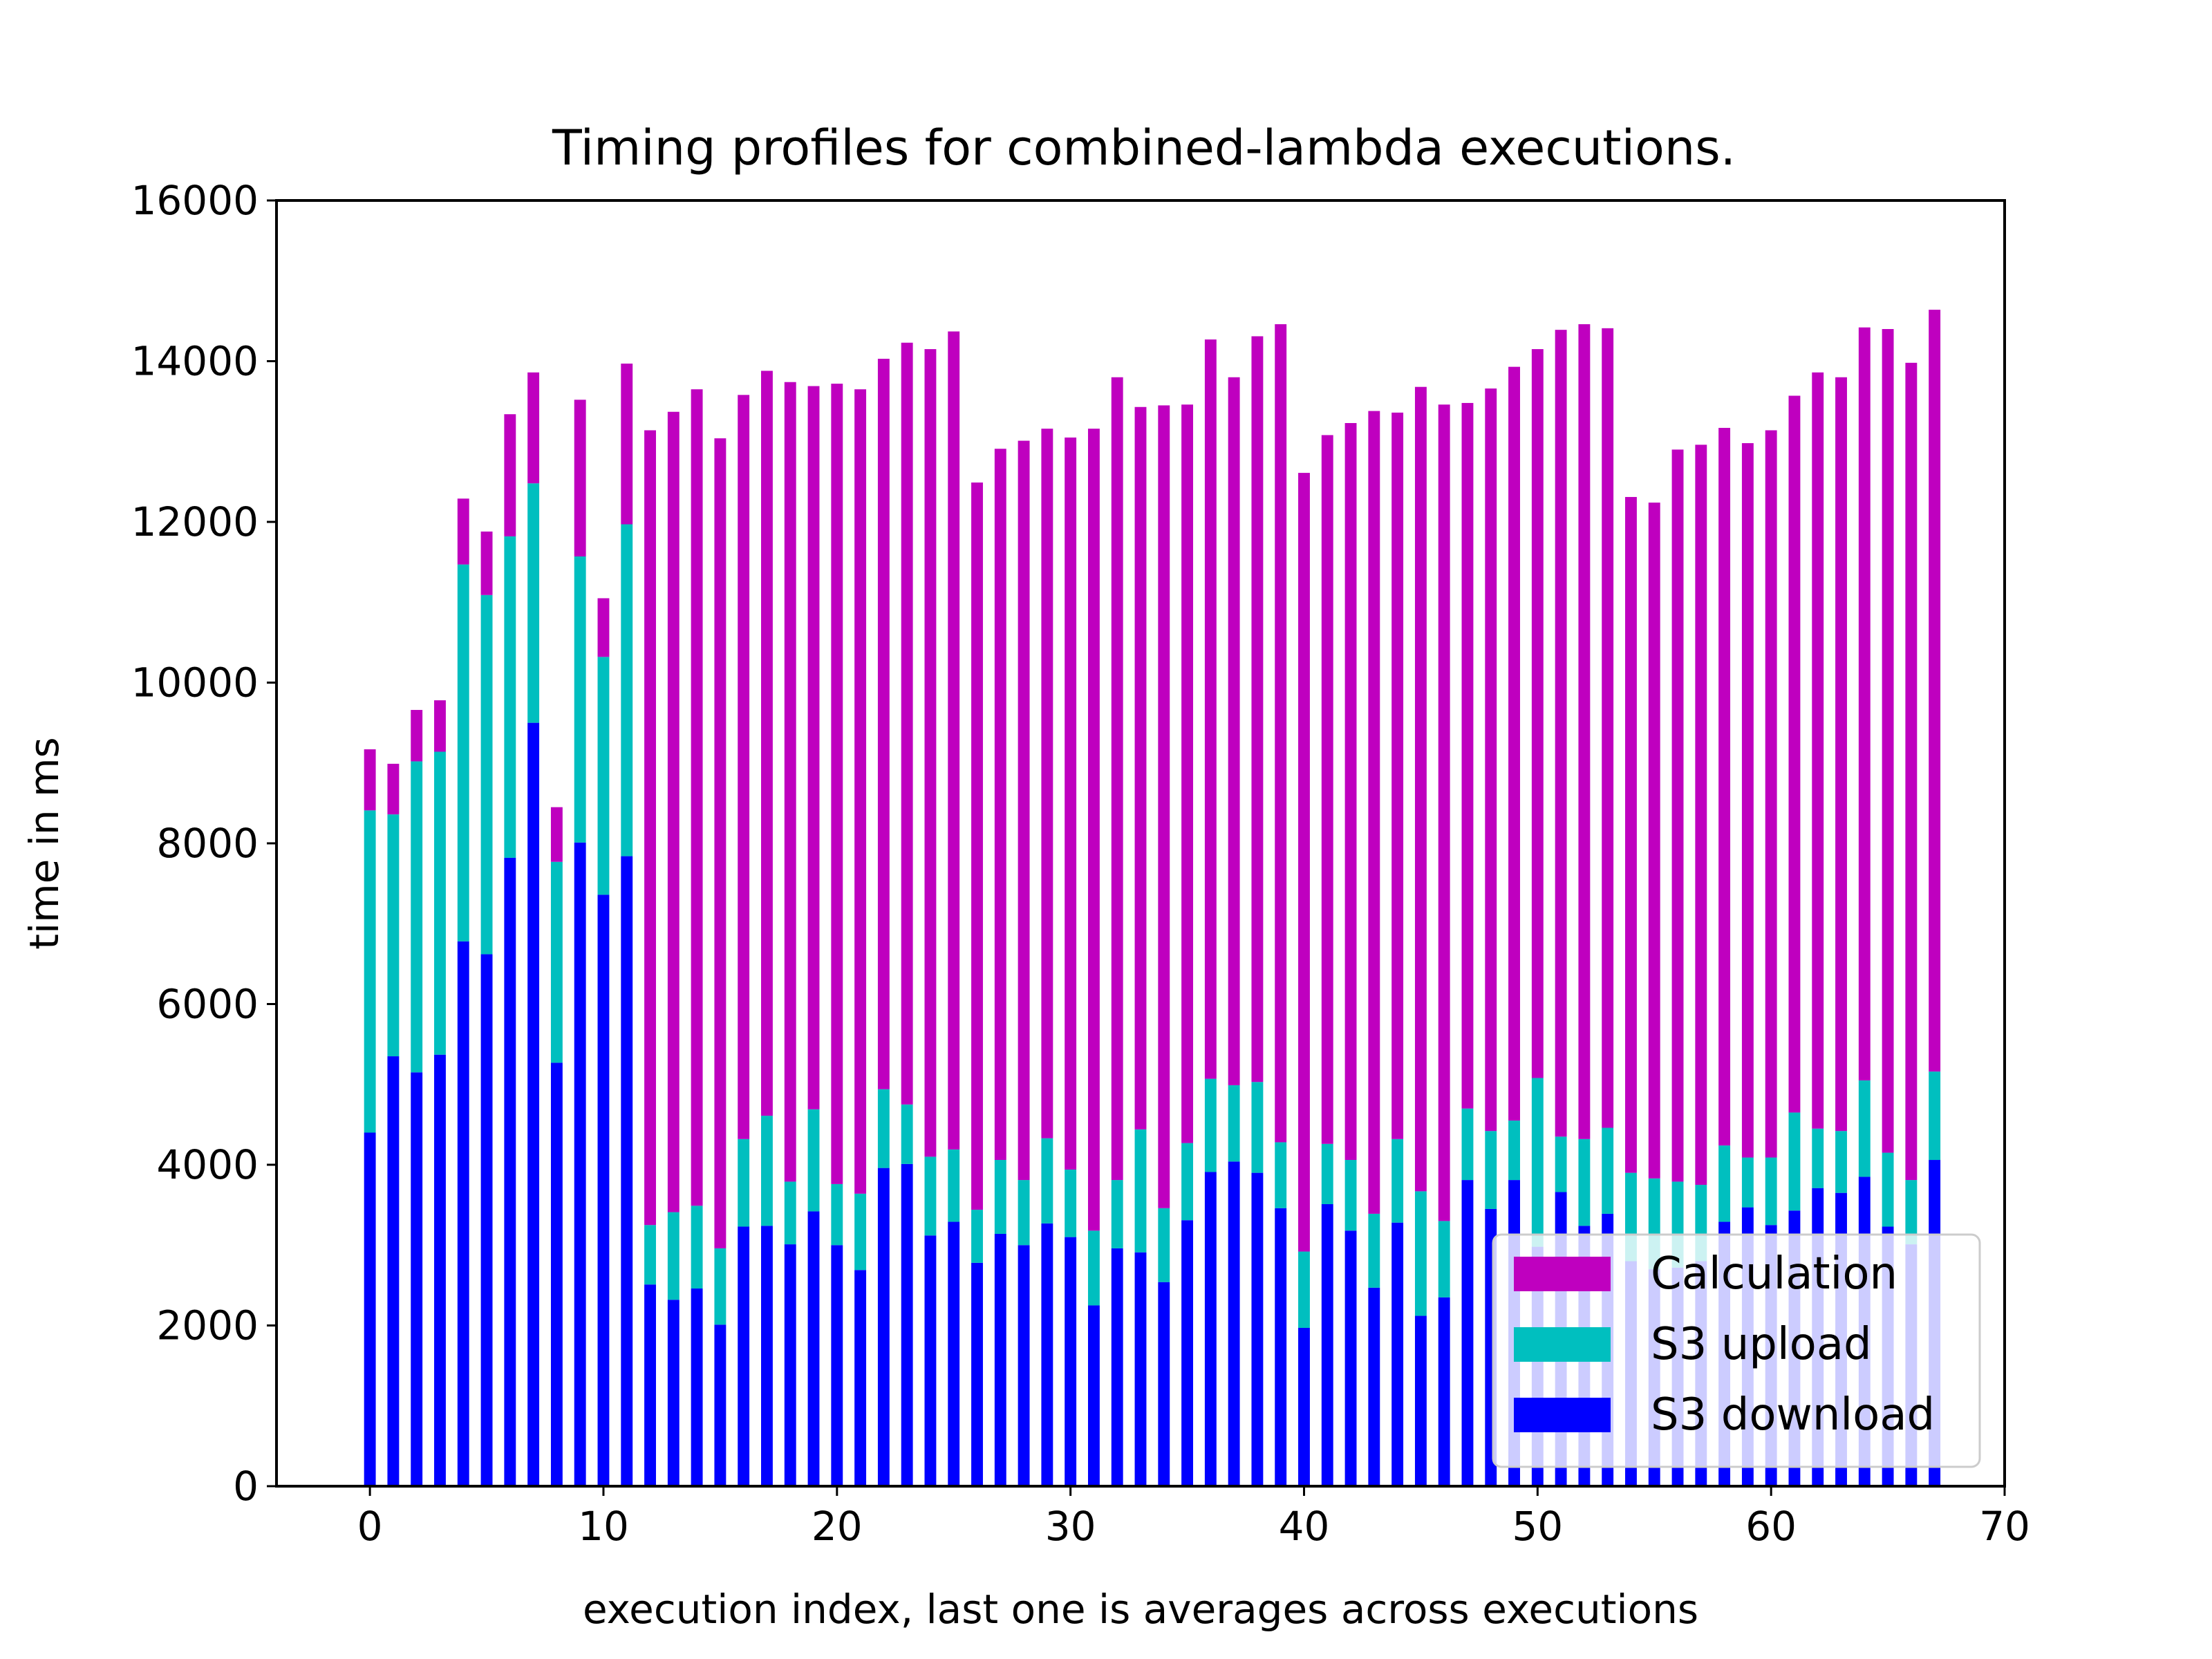 The image size is (2212, 1659). Describe the element at coordinates (1563, 1274) in the screenshot. I see `legend-swatch-calculation` at that location.